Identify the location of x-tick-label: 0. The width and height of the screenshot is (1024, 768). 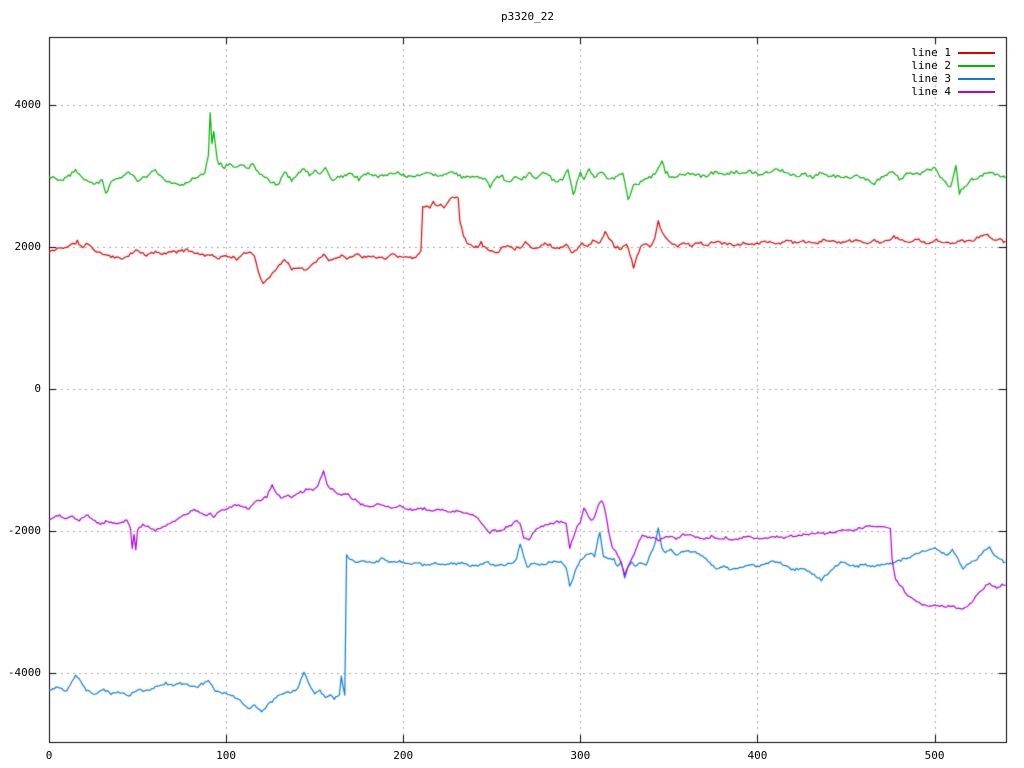
(49, 755).